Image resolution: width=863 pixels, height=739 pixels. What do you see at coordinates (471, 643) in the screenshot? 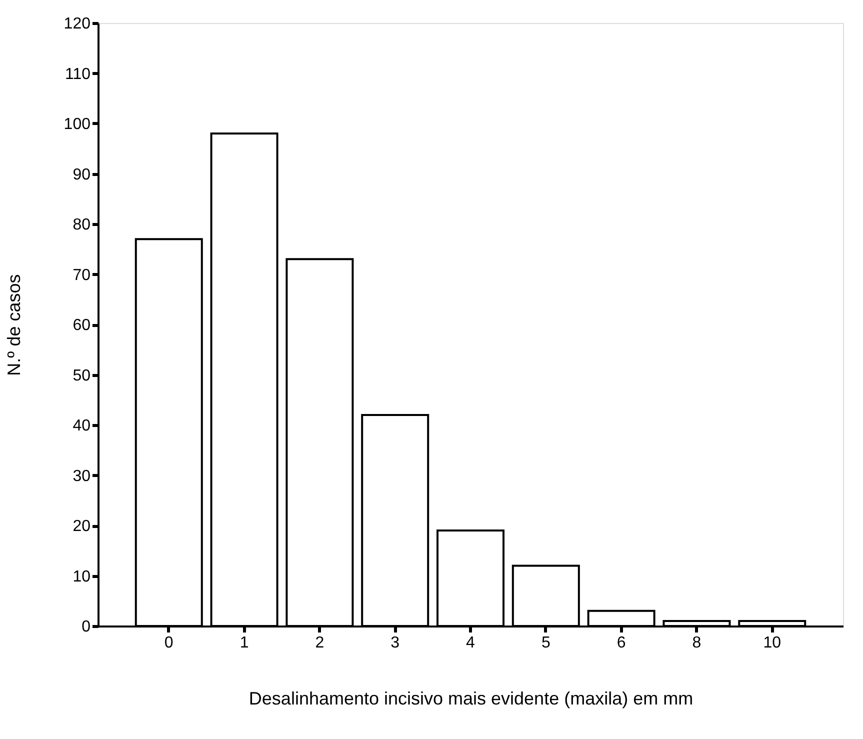
I see `x-tick-label: 4` at bounding box center [471, 643].